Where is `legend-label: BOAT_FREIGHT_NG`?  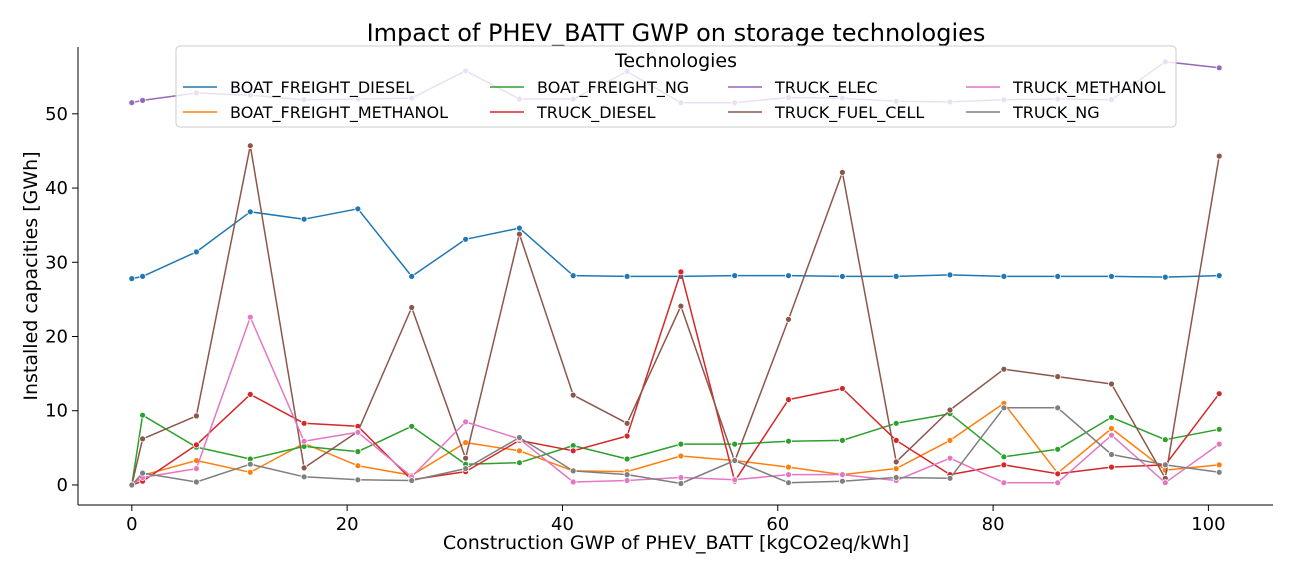 legend-label: BOAT_FREIGHT_NG is located at coordinates (613, 88).